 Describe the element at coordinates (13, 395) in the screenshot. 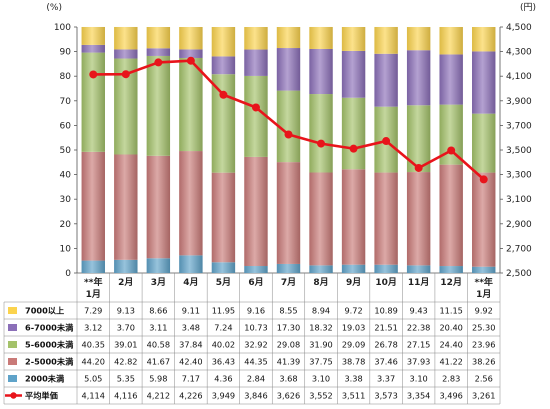

I see `legend-marker` at that location.